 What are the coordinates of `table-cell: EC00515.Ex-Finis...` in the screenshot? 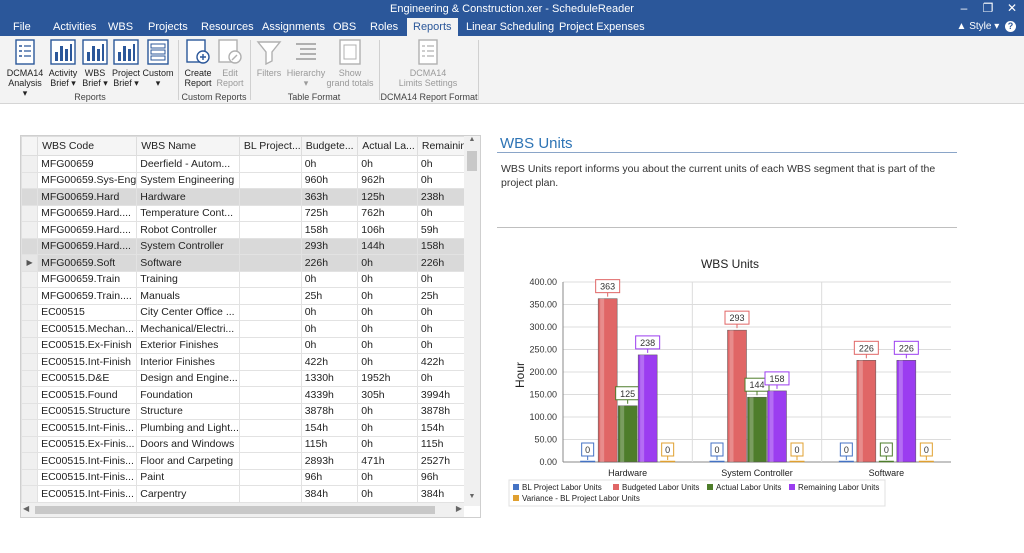 It's located at (87, 444).